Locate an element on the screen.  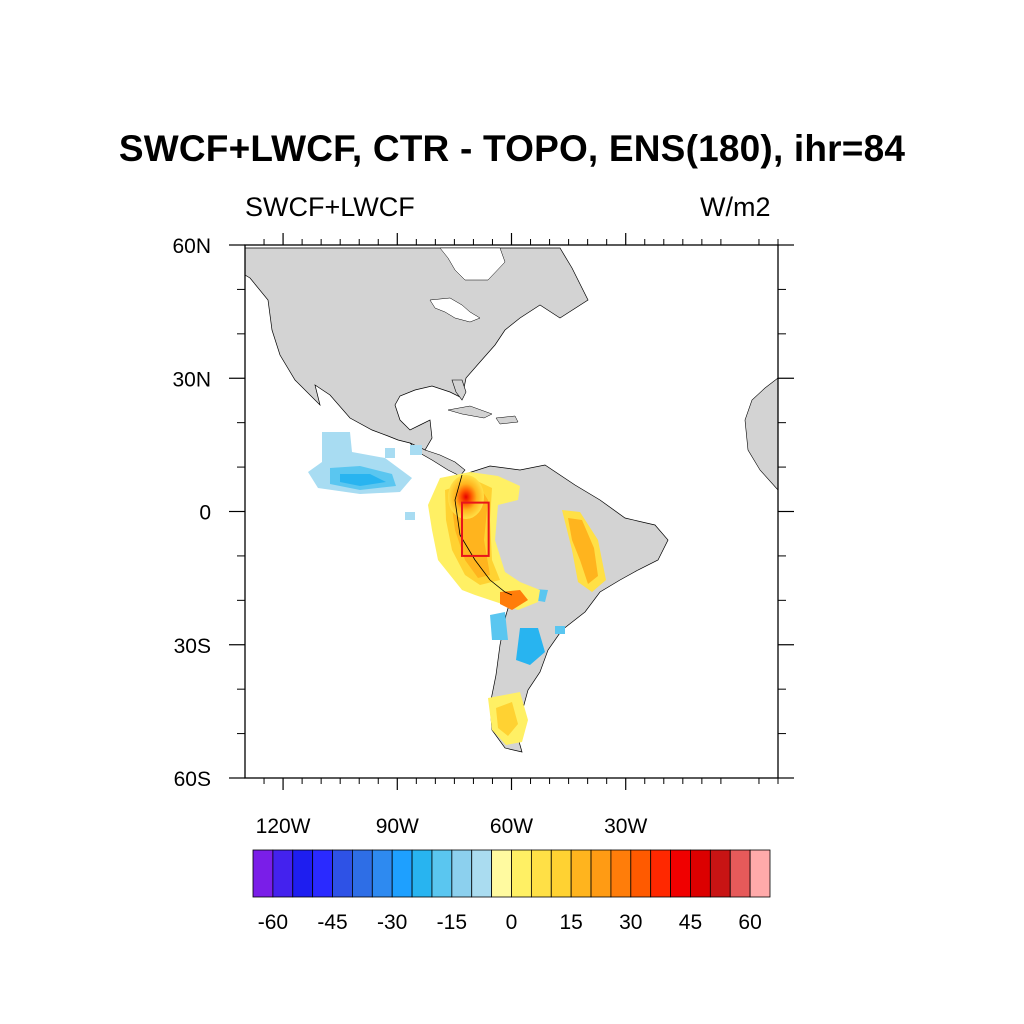
lon-tick-label: 90W is located at coordinates (397, 826).